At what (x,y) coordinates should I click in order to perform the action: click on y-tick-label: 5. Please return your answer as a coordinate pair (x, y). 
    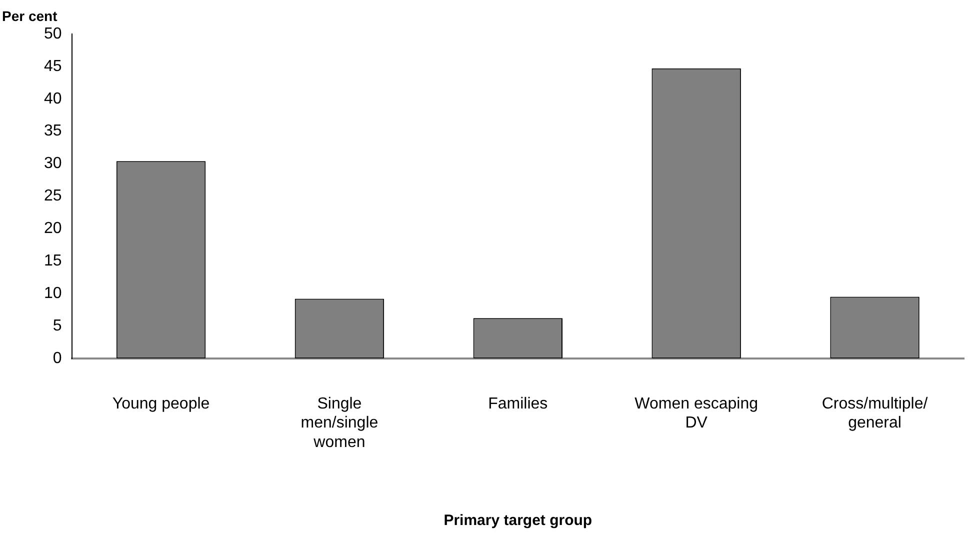
    Looking at the image, I should click on (57, 325).